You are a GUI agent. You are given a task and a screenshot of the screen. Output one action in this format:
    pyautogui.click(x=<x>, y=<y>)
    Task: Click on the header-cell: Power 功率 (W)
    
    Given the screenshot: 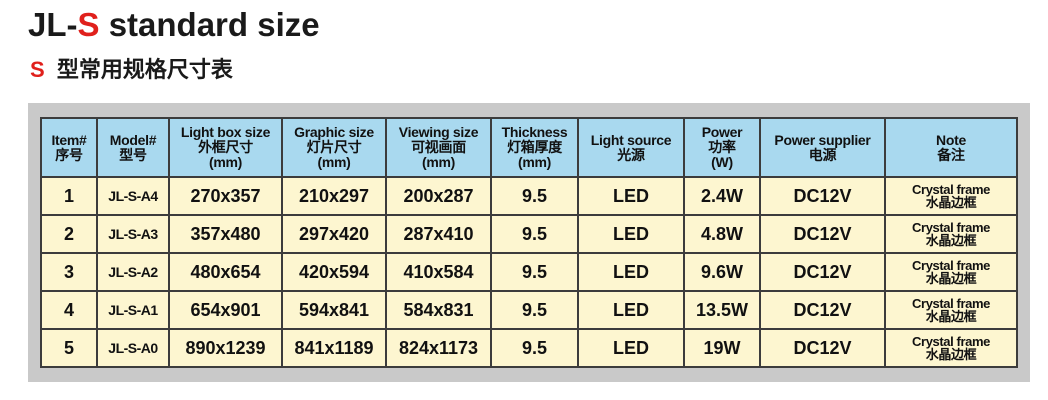 What is the action you would take?
    pyautogui.click(x=722, y=147)
    